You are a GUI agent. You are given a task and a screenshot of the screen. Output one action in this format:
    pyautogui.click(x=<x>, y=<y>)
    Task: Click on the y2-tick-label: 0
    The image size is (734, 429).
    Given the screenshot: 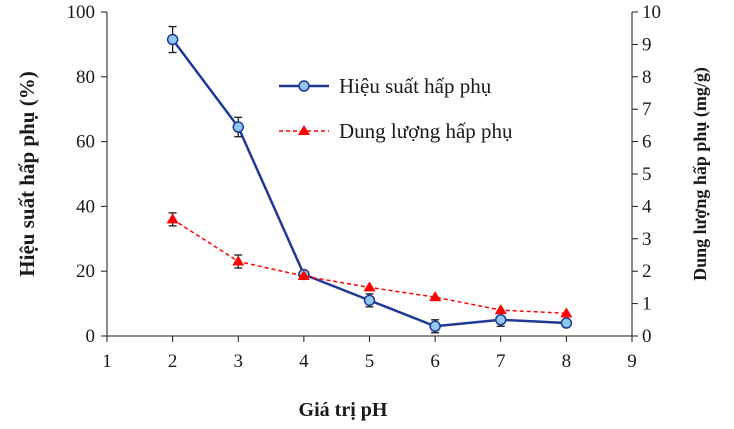 What is the action you would take?
    pyautogui.click(x=647, y=336)
    